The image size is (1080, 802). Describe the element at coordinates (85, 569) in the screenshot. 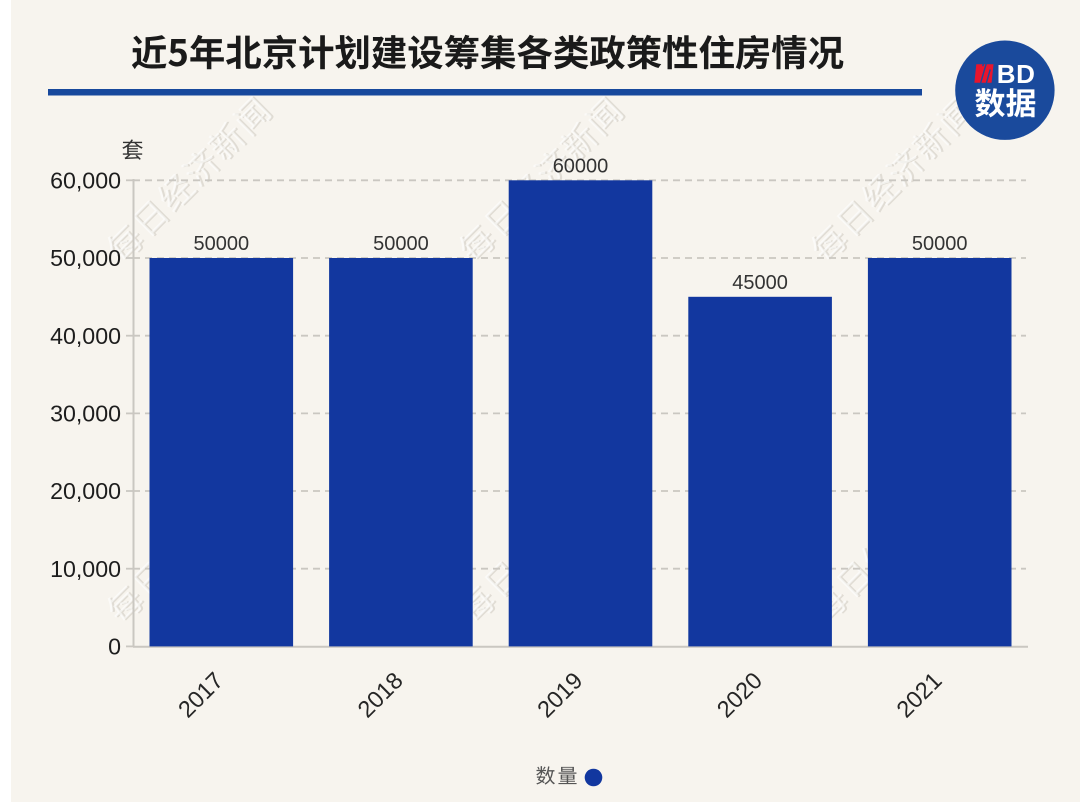

I see `svg-text: 10,000` at that location.